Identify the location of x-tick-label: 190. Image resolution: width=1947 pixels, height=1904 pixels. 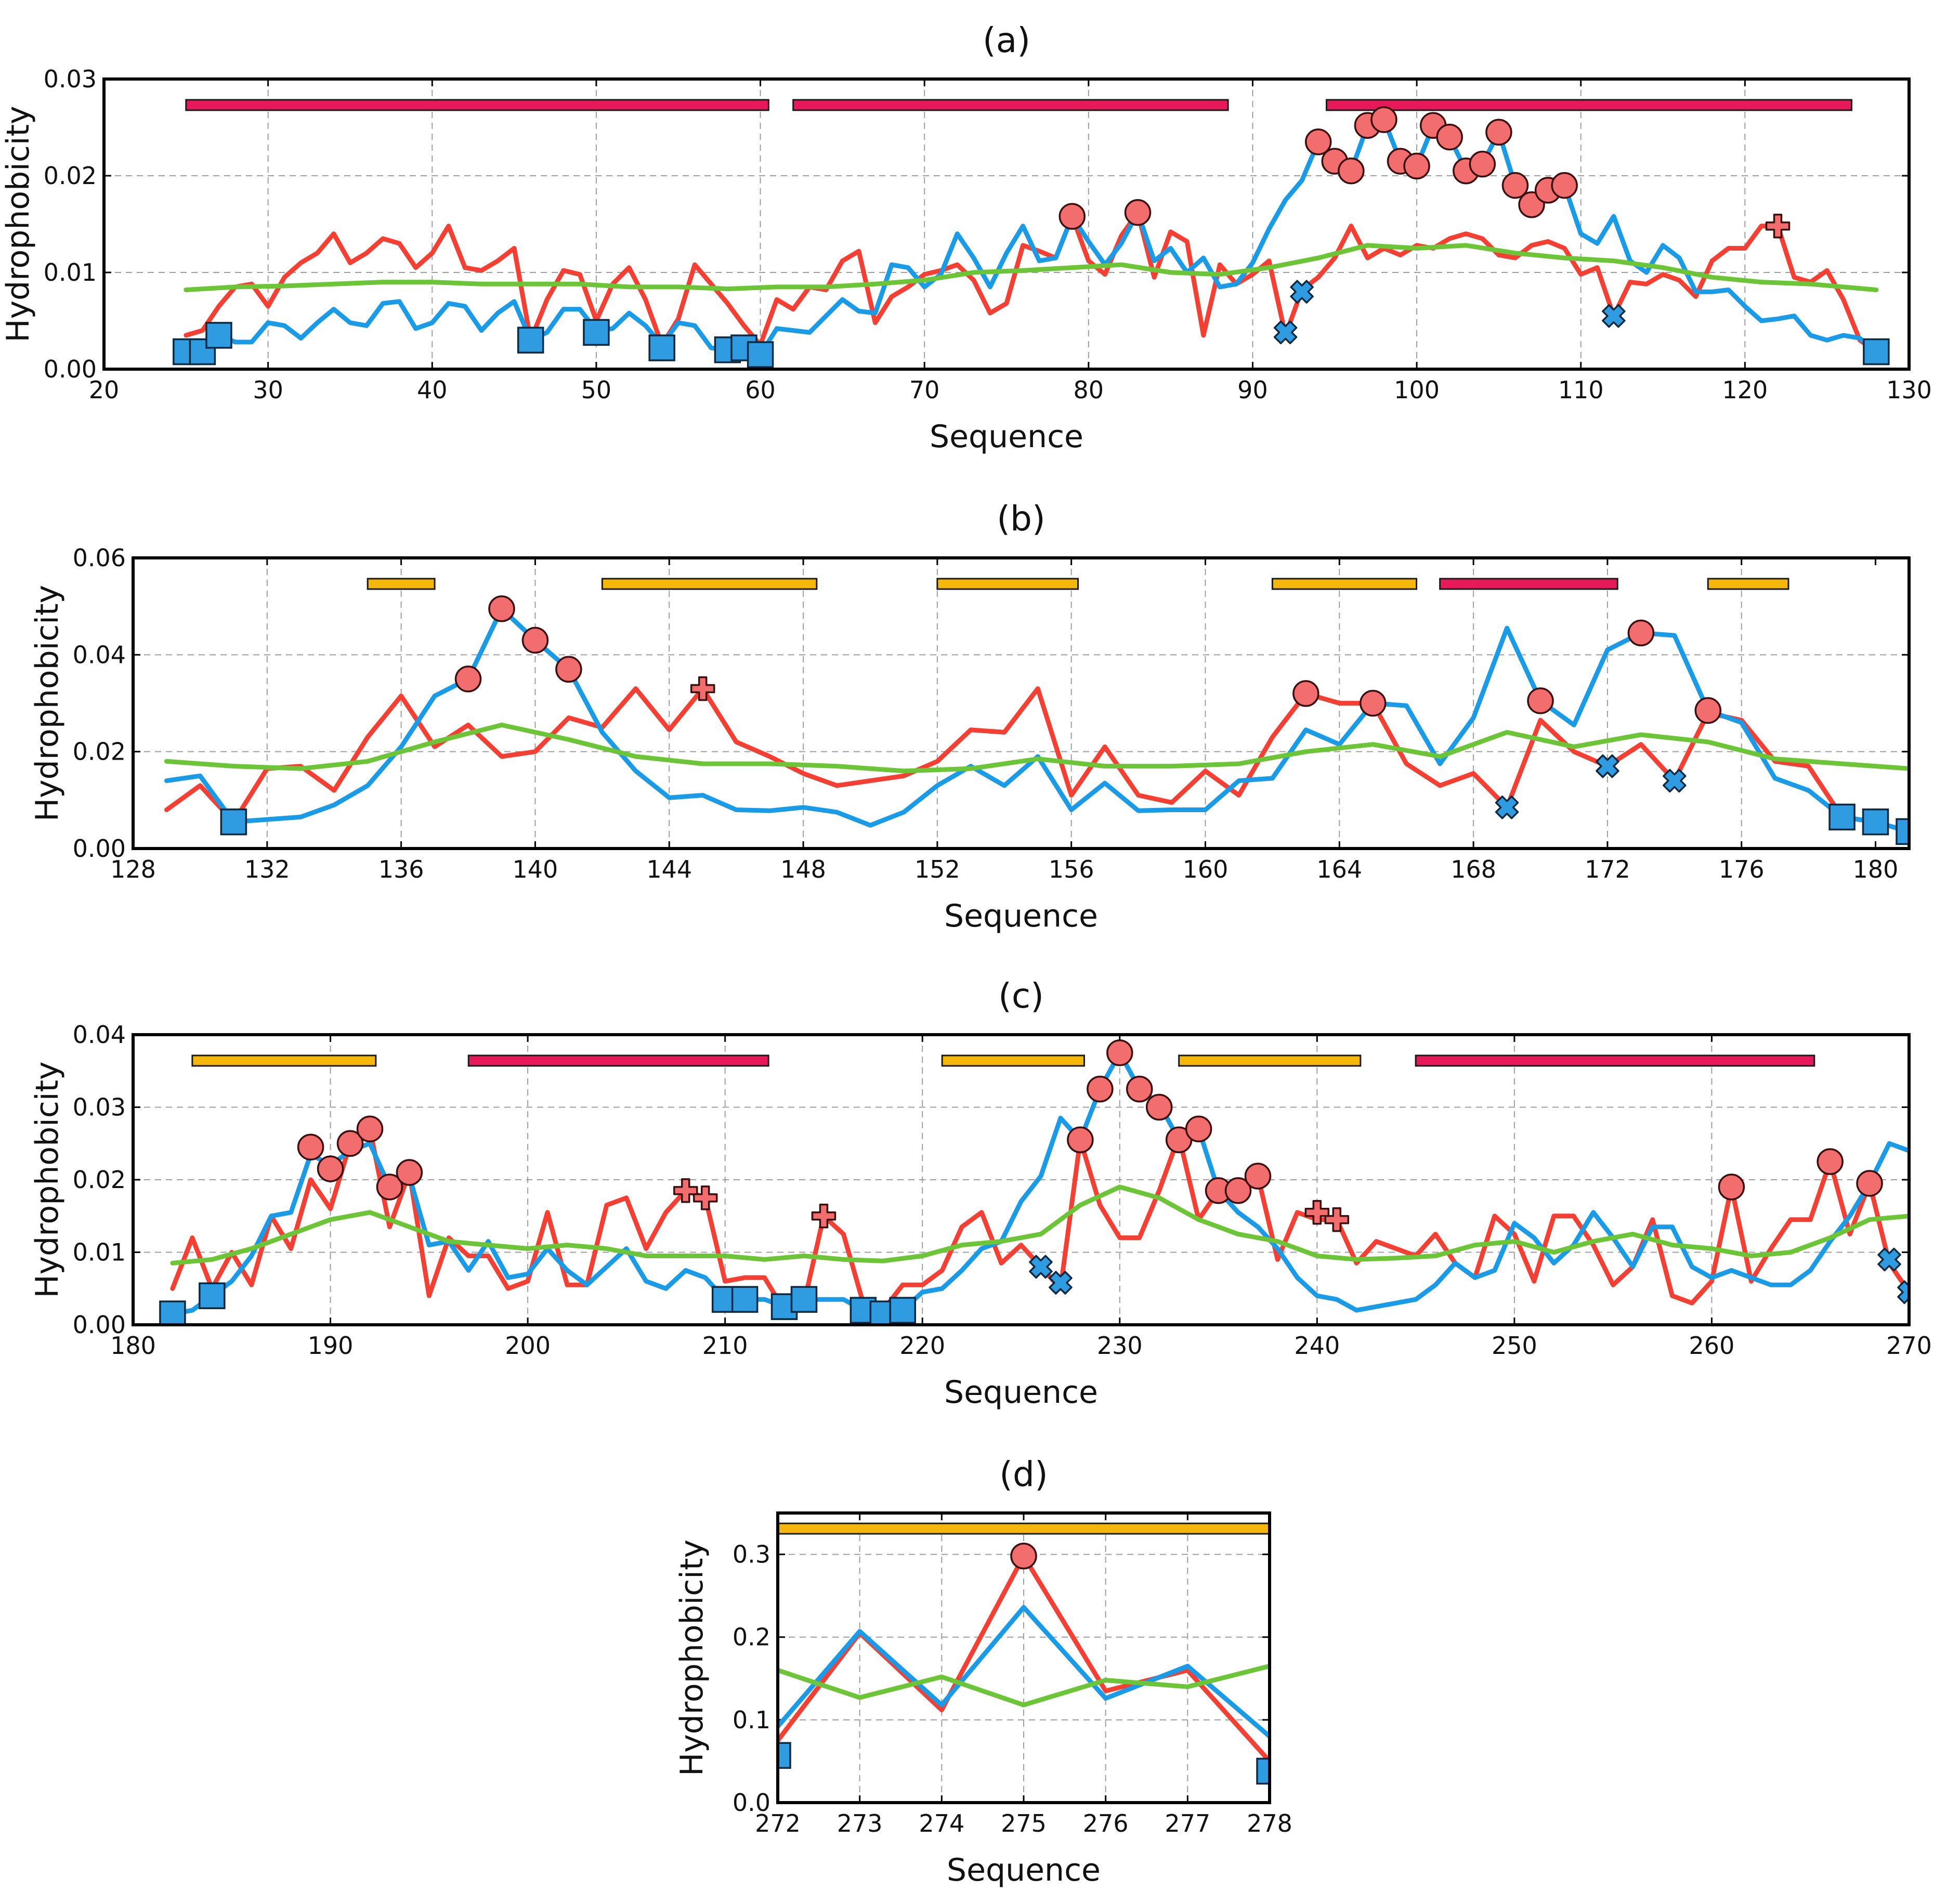
(331, 1346).